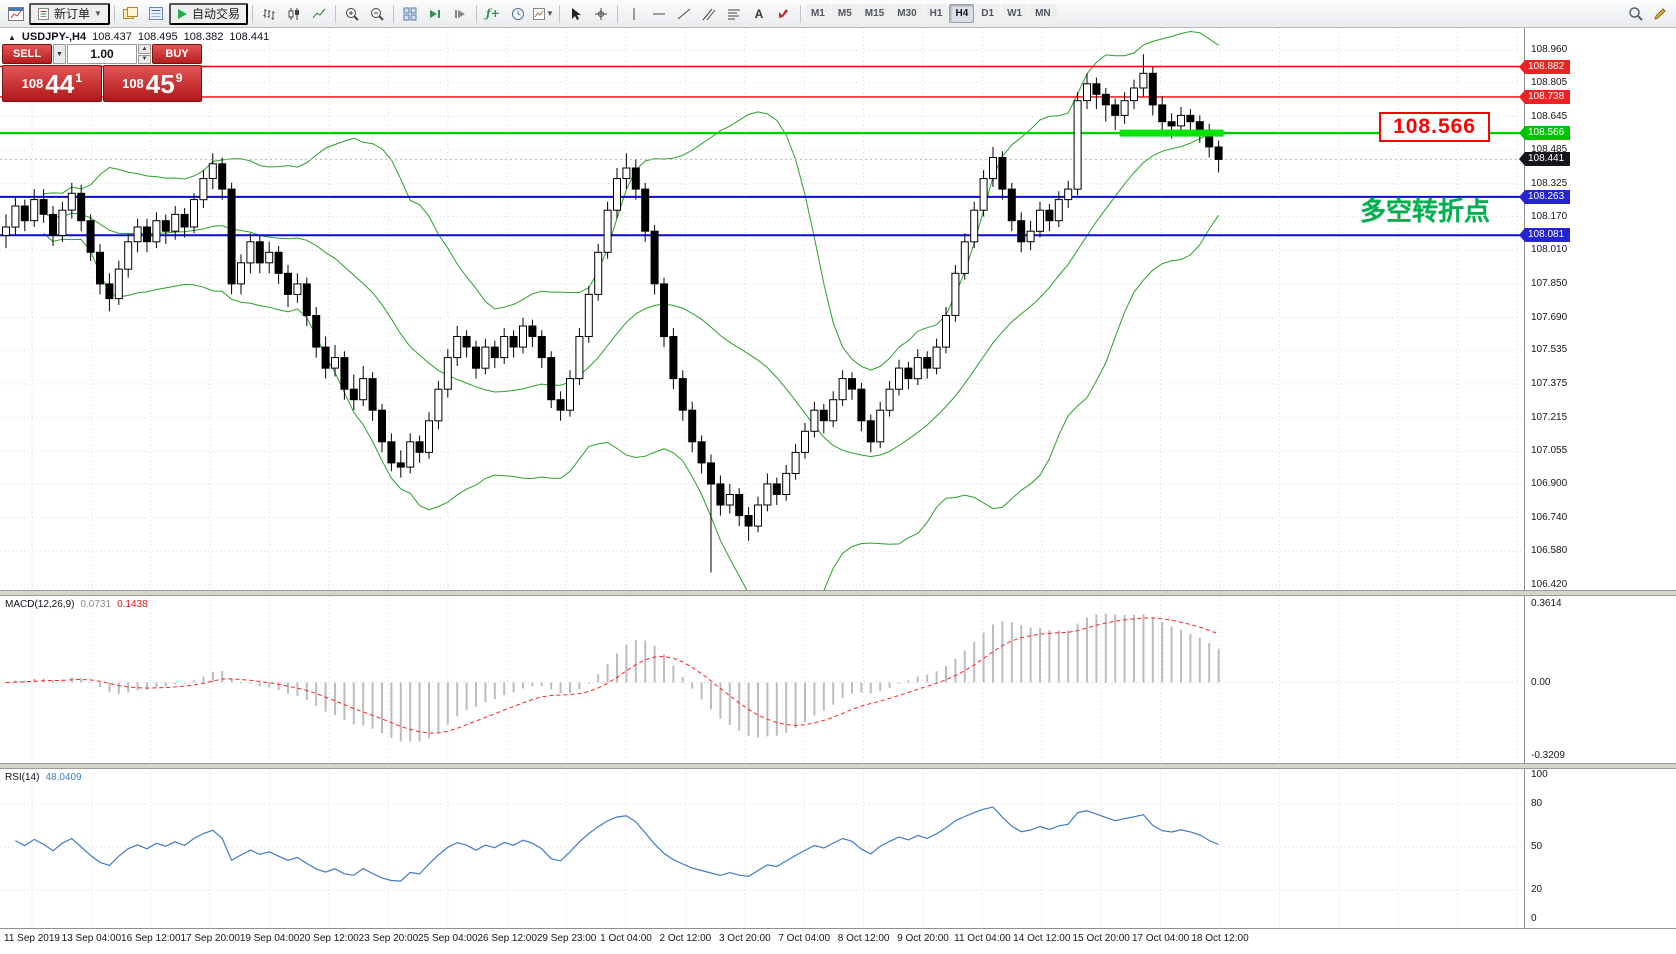 Image resolution: width=1676 pixels, height=954 pixels. Describe the element at coordinates (601, 14) in the screenshot. I see `crosshair-icon` at that location.